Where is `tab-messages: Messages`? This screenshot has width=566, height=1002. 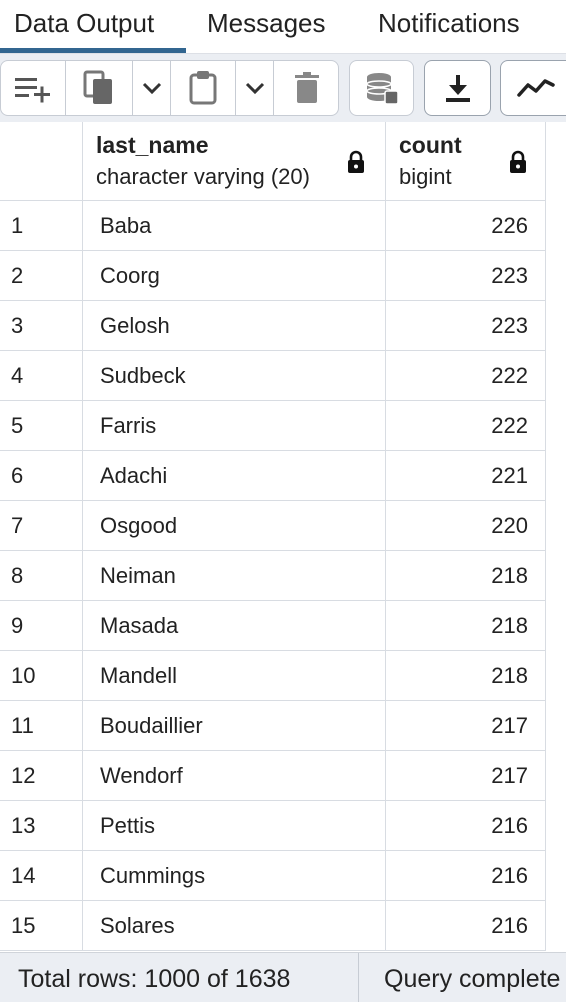 tab-messages: Messages is located at coordinates (266, 23).